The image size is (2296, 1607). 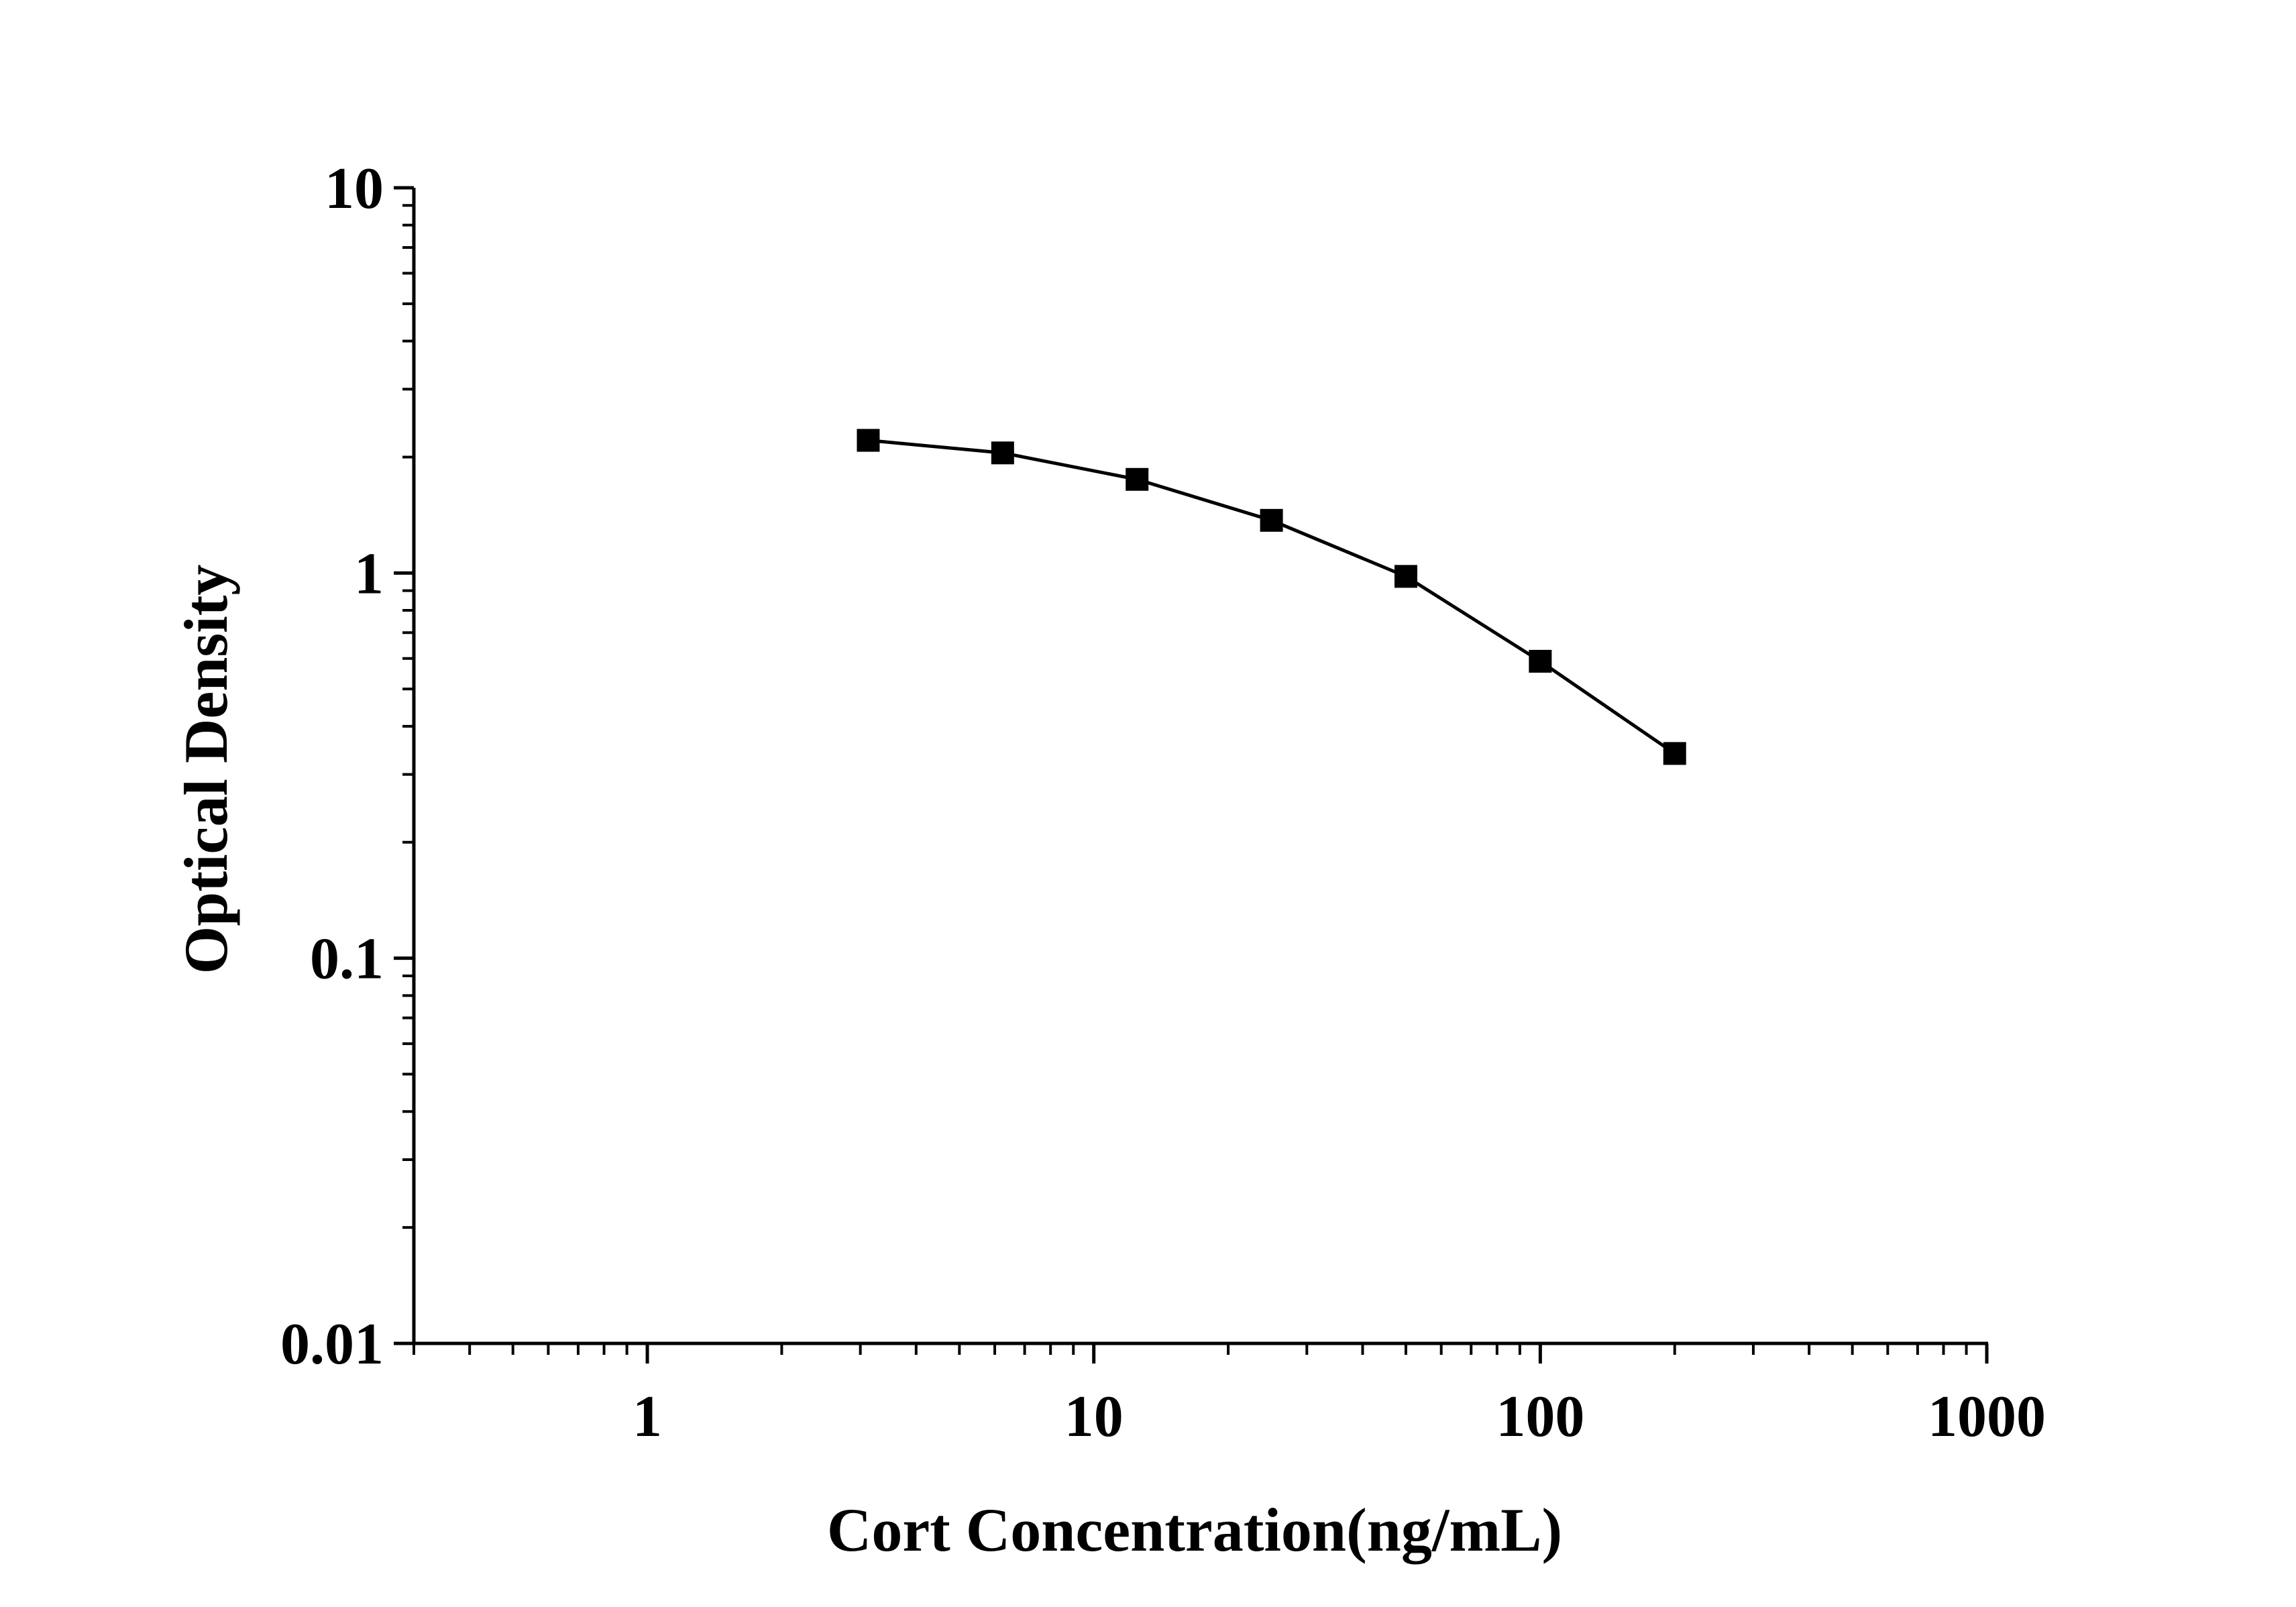 I want to click on x-axis-label: Cort Concentration(ng/mL), so click(x=1194, y=1530).